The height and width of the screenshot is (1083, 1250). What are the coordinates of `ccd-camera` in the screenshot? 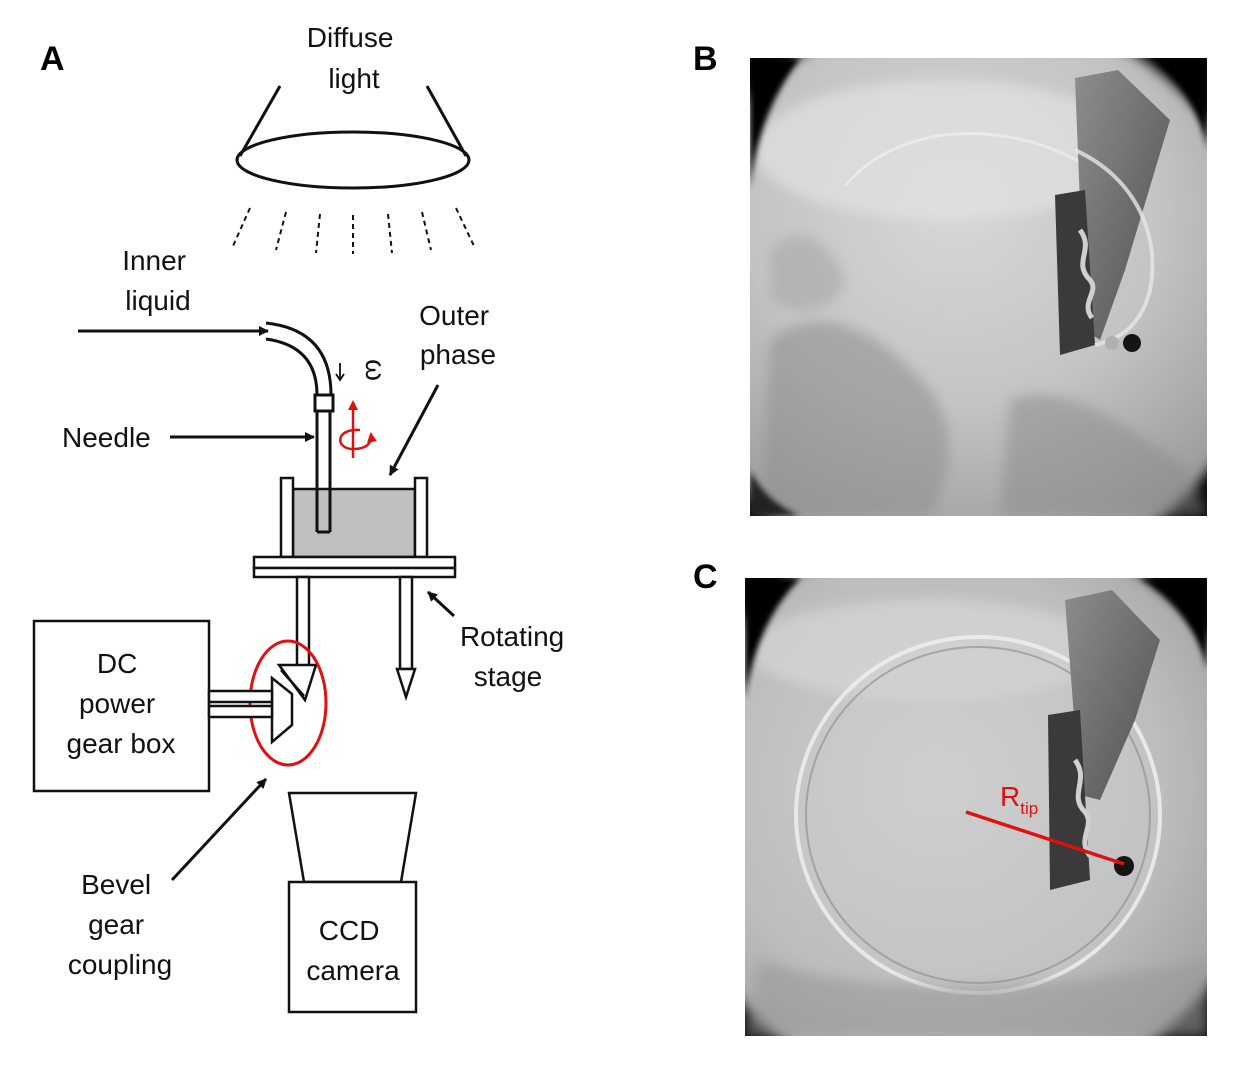 It's located at (352, 902).